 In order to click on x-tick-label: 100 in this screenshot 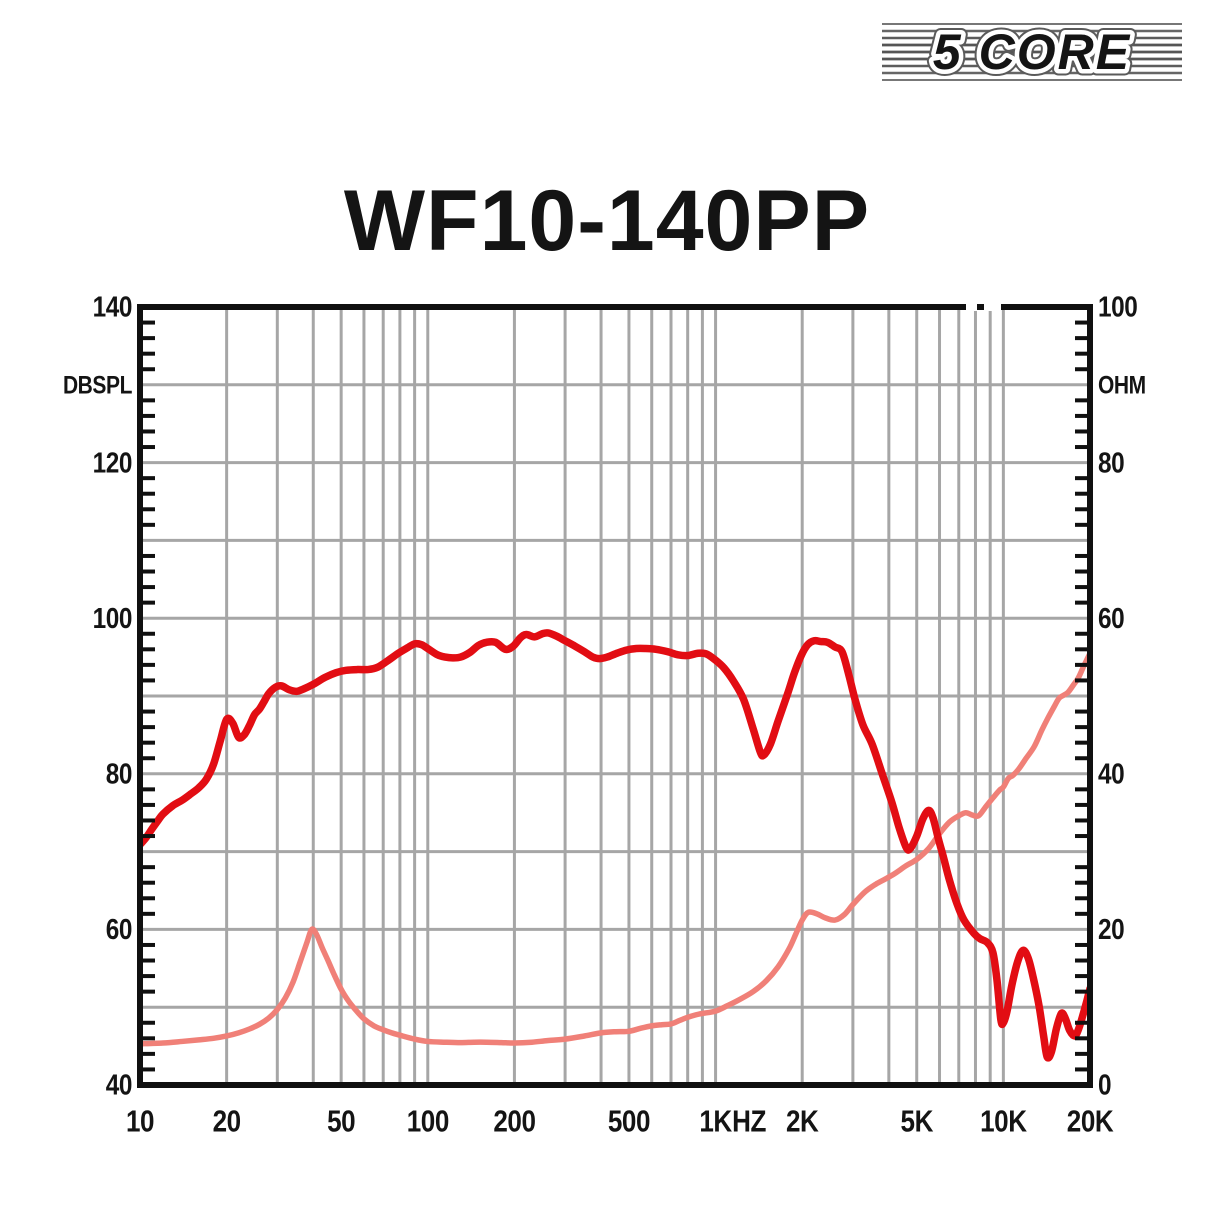, I will do `click(428, 1122)`.